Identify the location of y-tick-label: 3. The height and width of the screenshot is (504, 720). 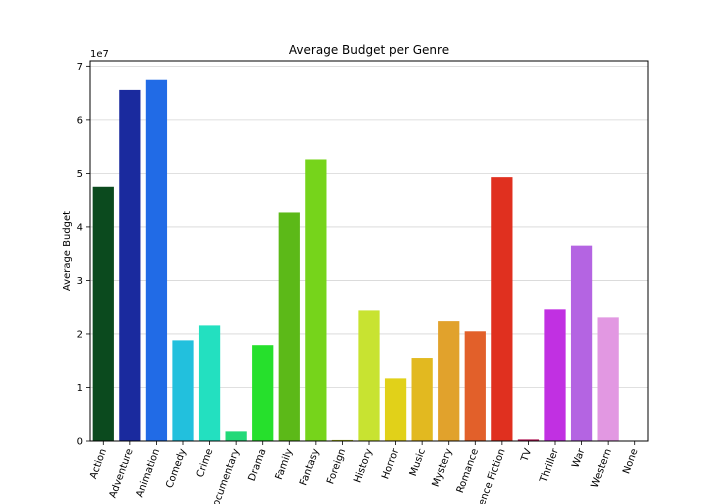
(80, 281).